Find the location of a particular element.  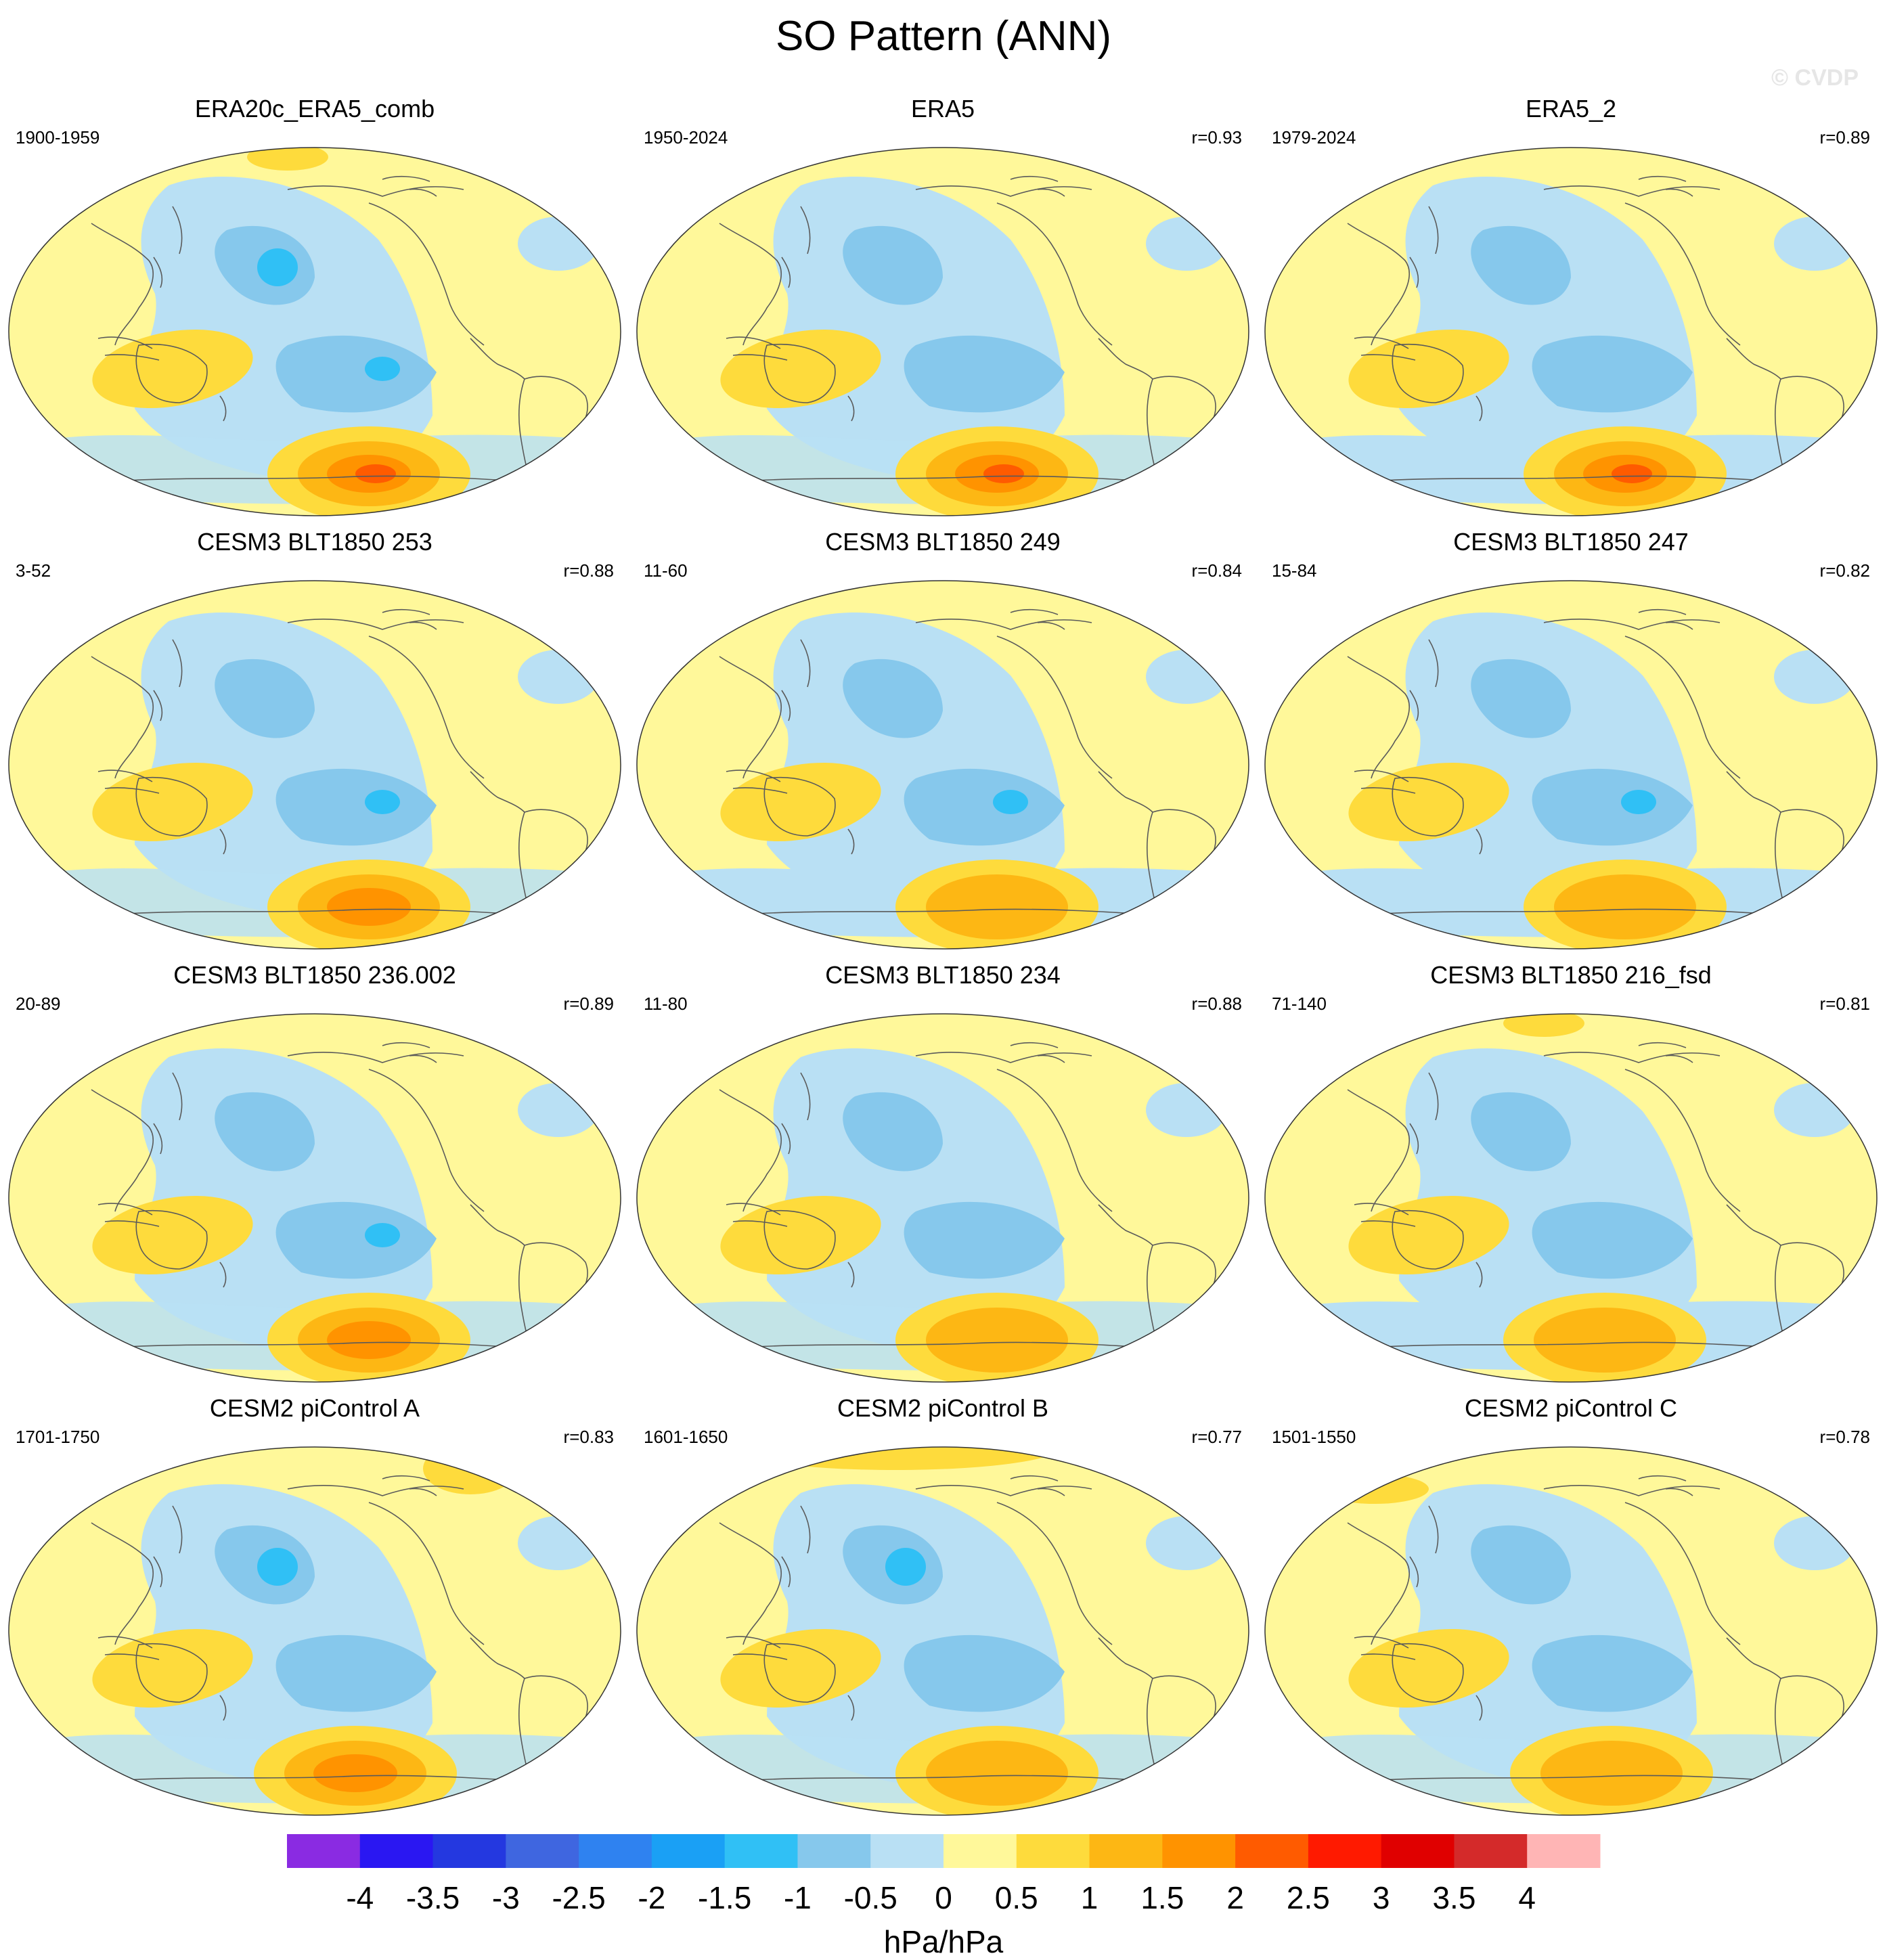

colorbar-units: hPa/hPa is located at coordinates (944, 1941).